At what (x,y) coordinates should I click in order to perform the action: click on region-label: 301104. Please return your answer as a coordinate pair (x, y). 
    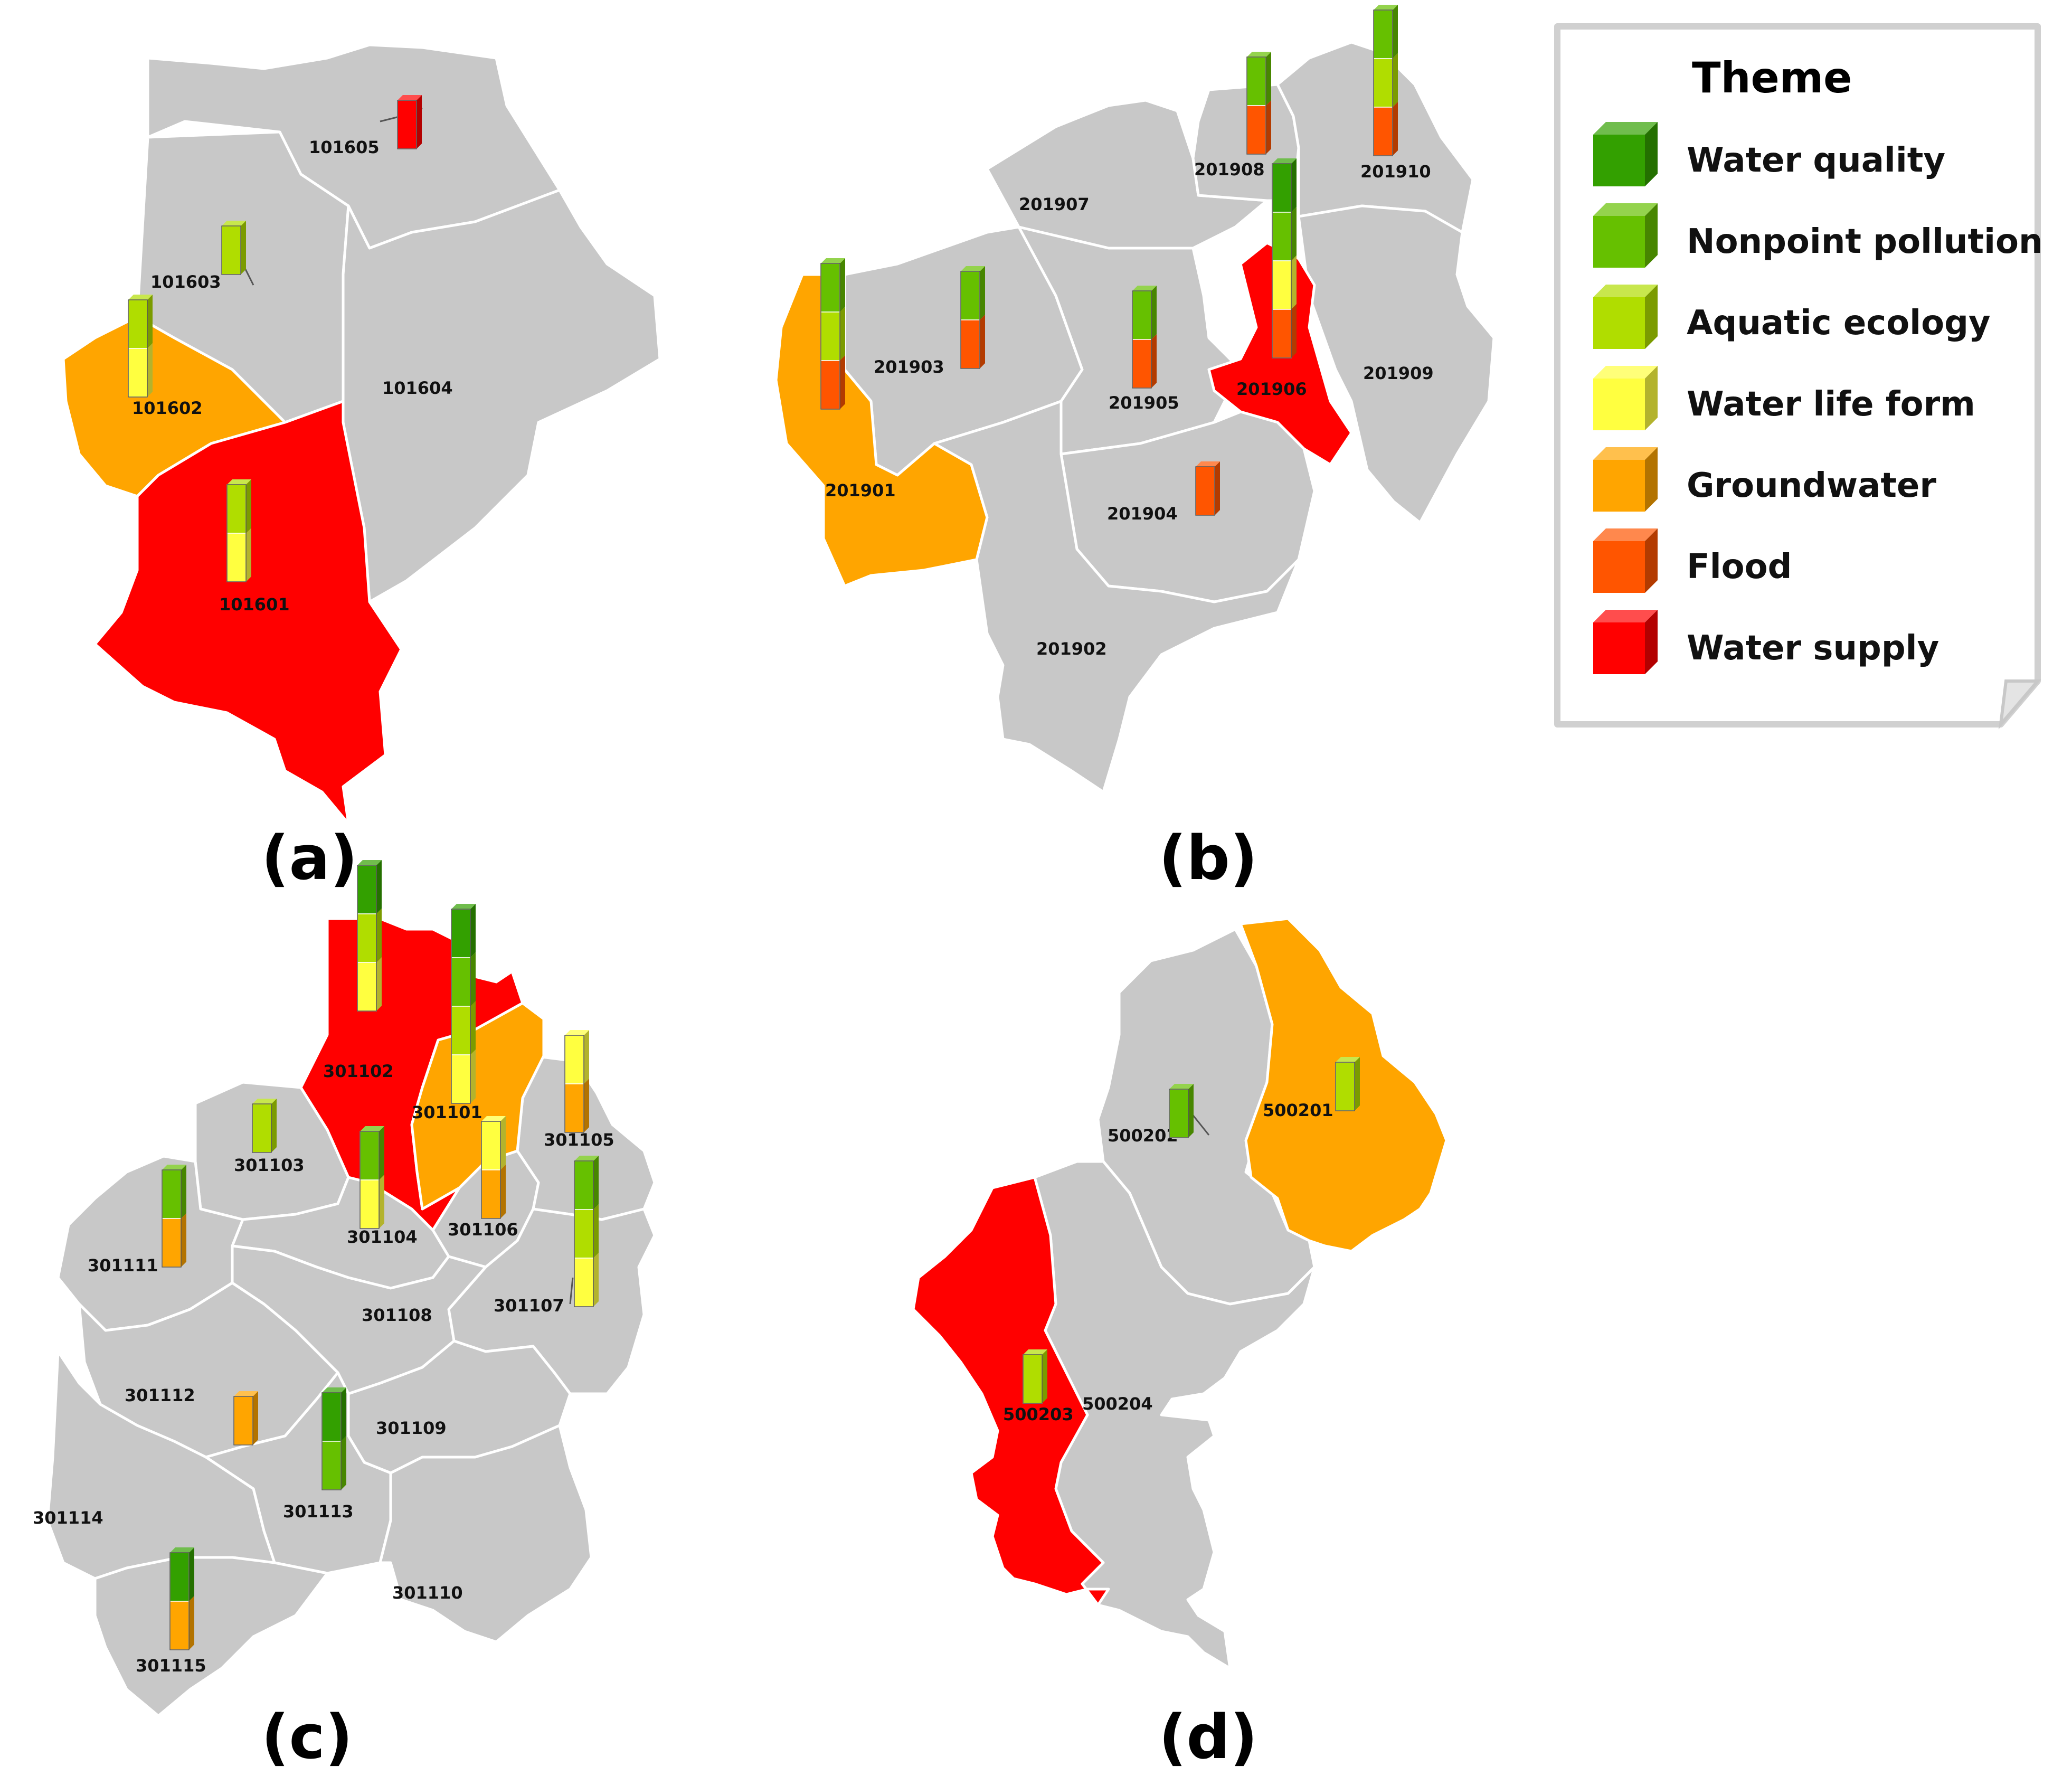
    Looking at the image, I should click on (382, 1237).